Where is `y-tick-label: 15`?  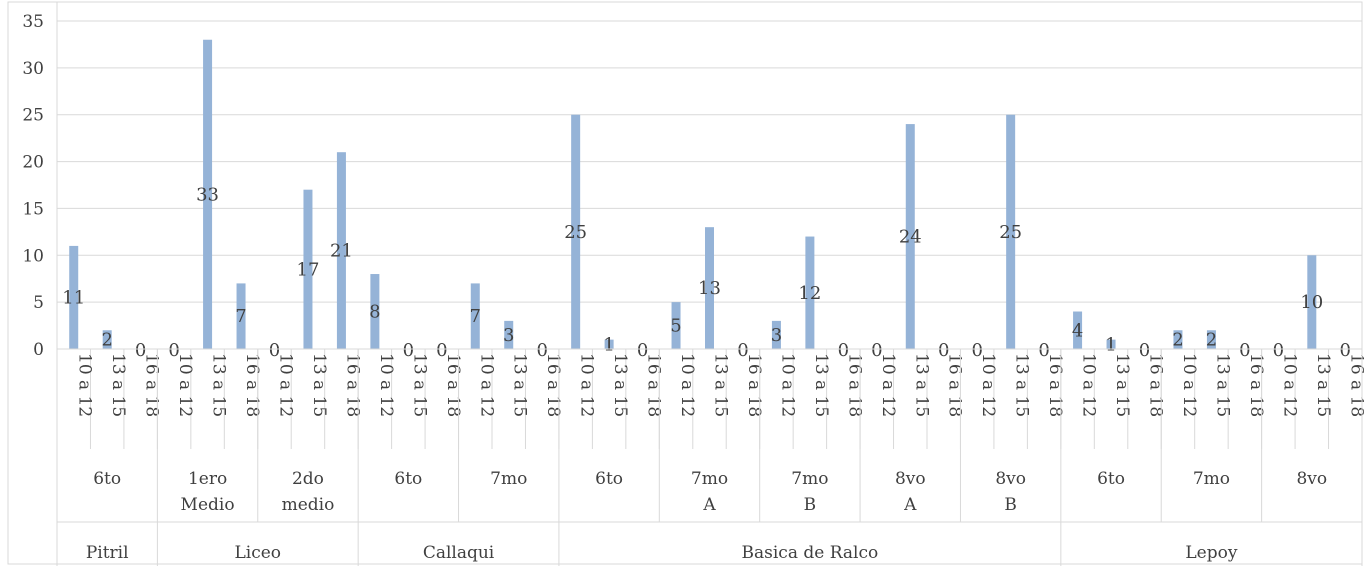
y-tick-label: 15 is located at coordinates (33, 209).